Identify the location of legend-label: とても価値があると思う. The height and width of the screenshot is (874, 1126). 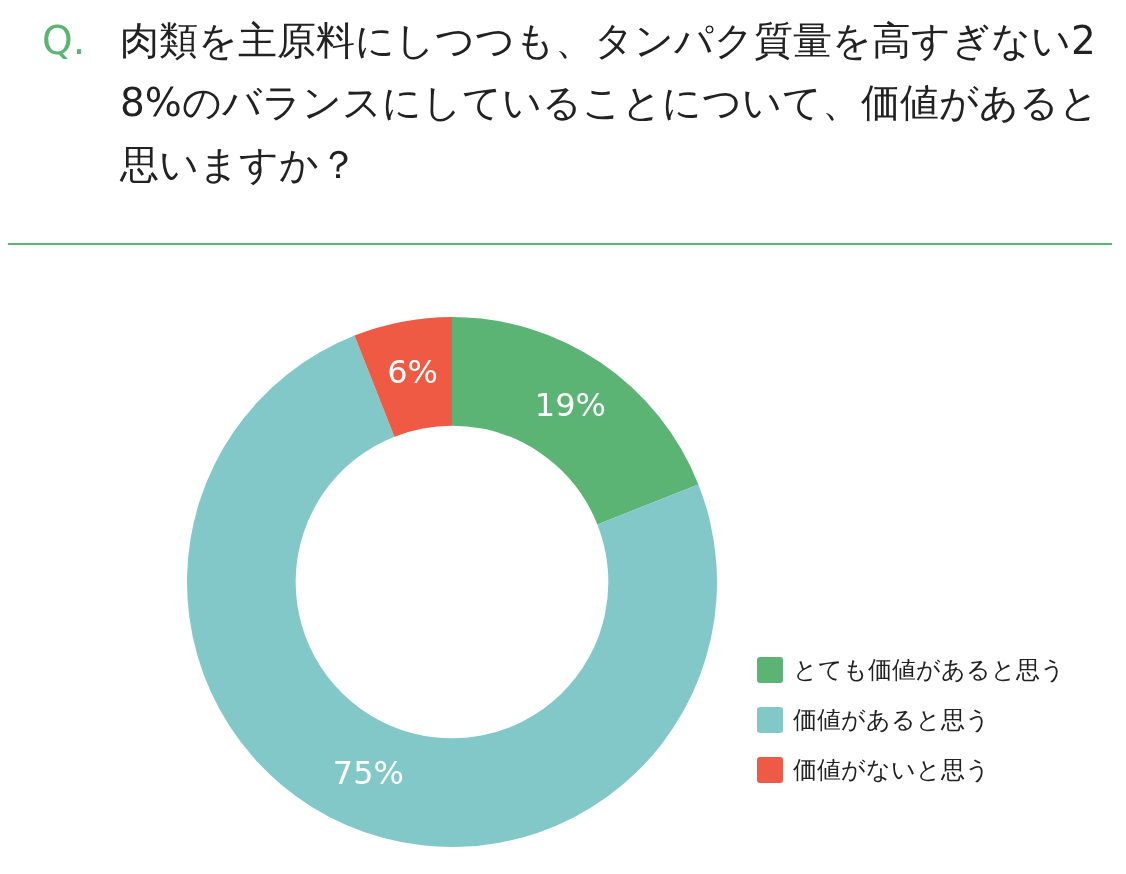
(929, 670).